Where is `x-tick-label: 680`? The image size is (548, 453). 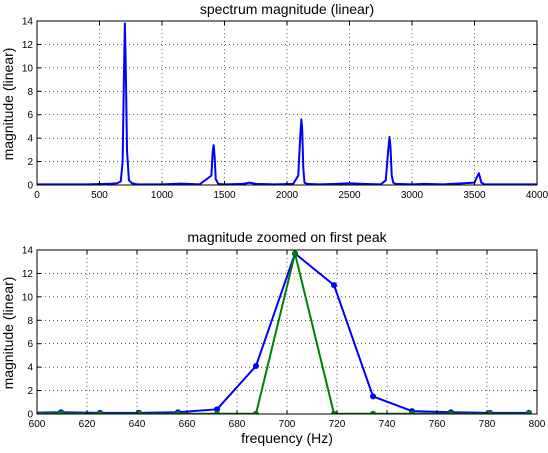 x-tick-label: 680 is located at coordinates (237, 424).